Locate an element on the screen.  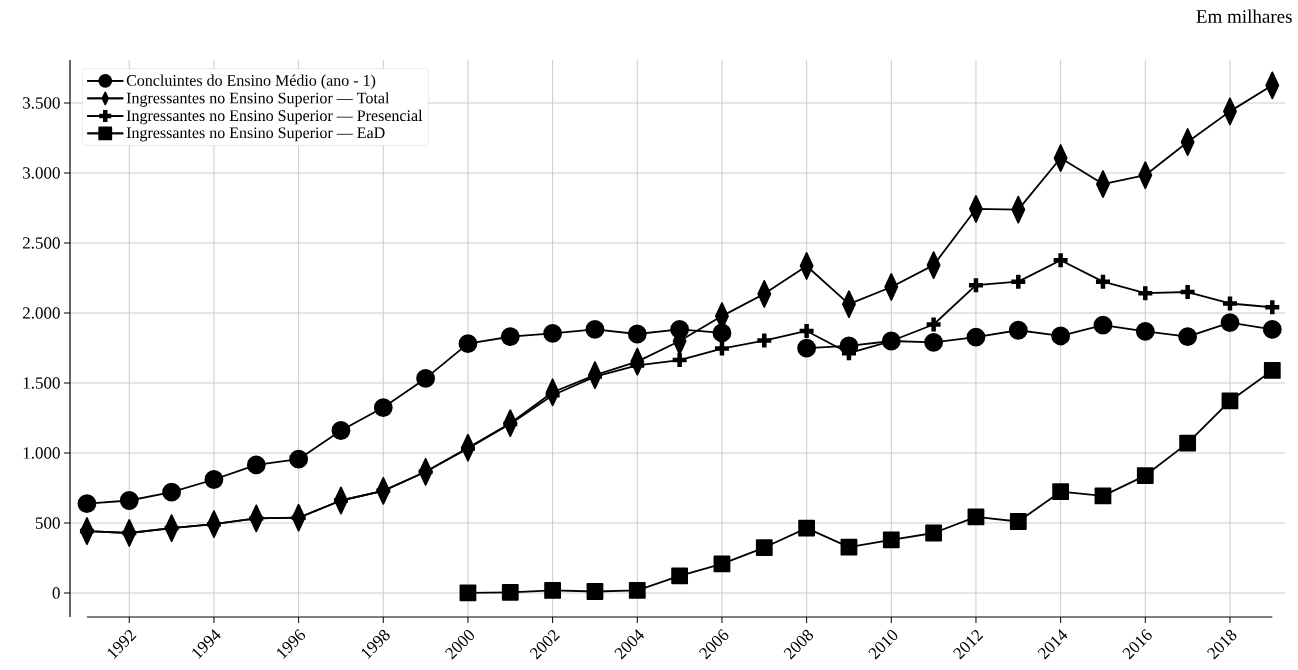
text: Em milhares is located at coordinates (1244, 16).